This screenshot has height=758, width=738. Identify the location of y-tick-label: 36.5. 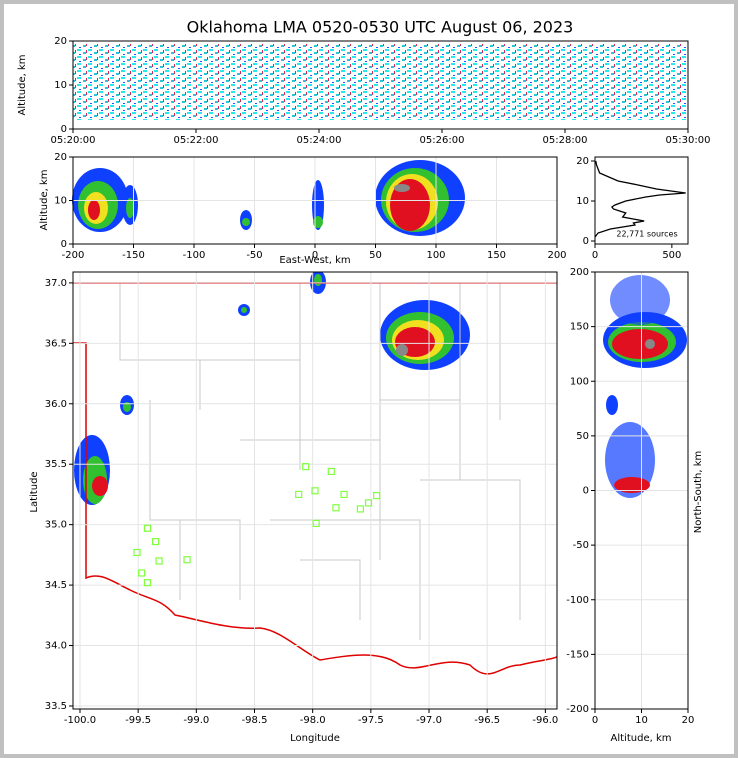
(56, 343).